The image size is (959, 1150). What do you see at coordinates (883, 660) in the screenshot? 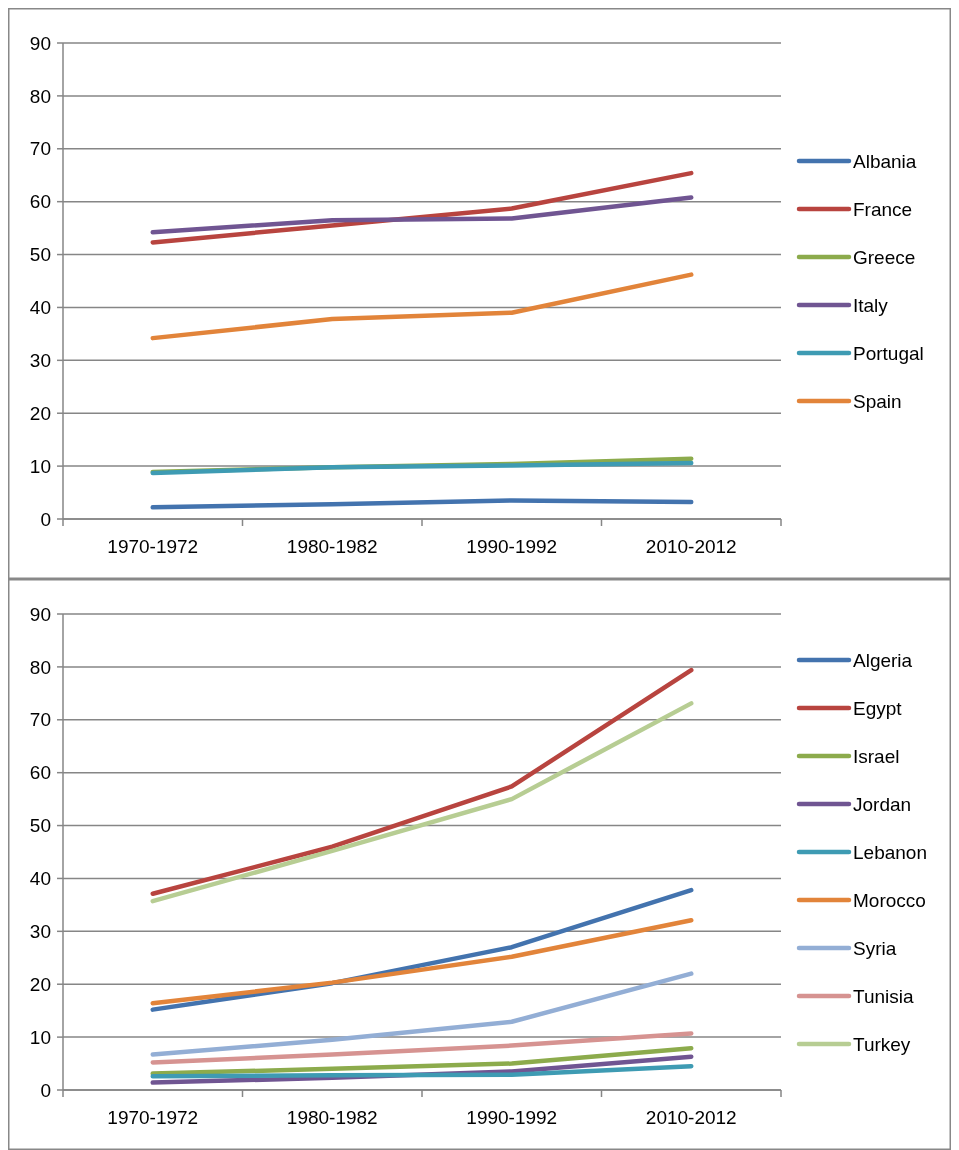
I see `legend-label: Algeria` at bounding box center [883, 660].